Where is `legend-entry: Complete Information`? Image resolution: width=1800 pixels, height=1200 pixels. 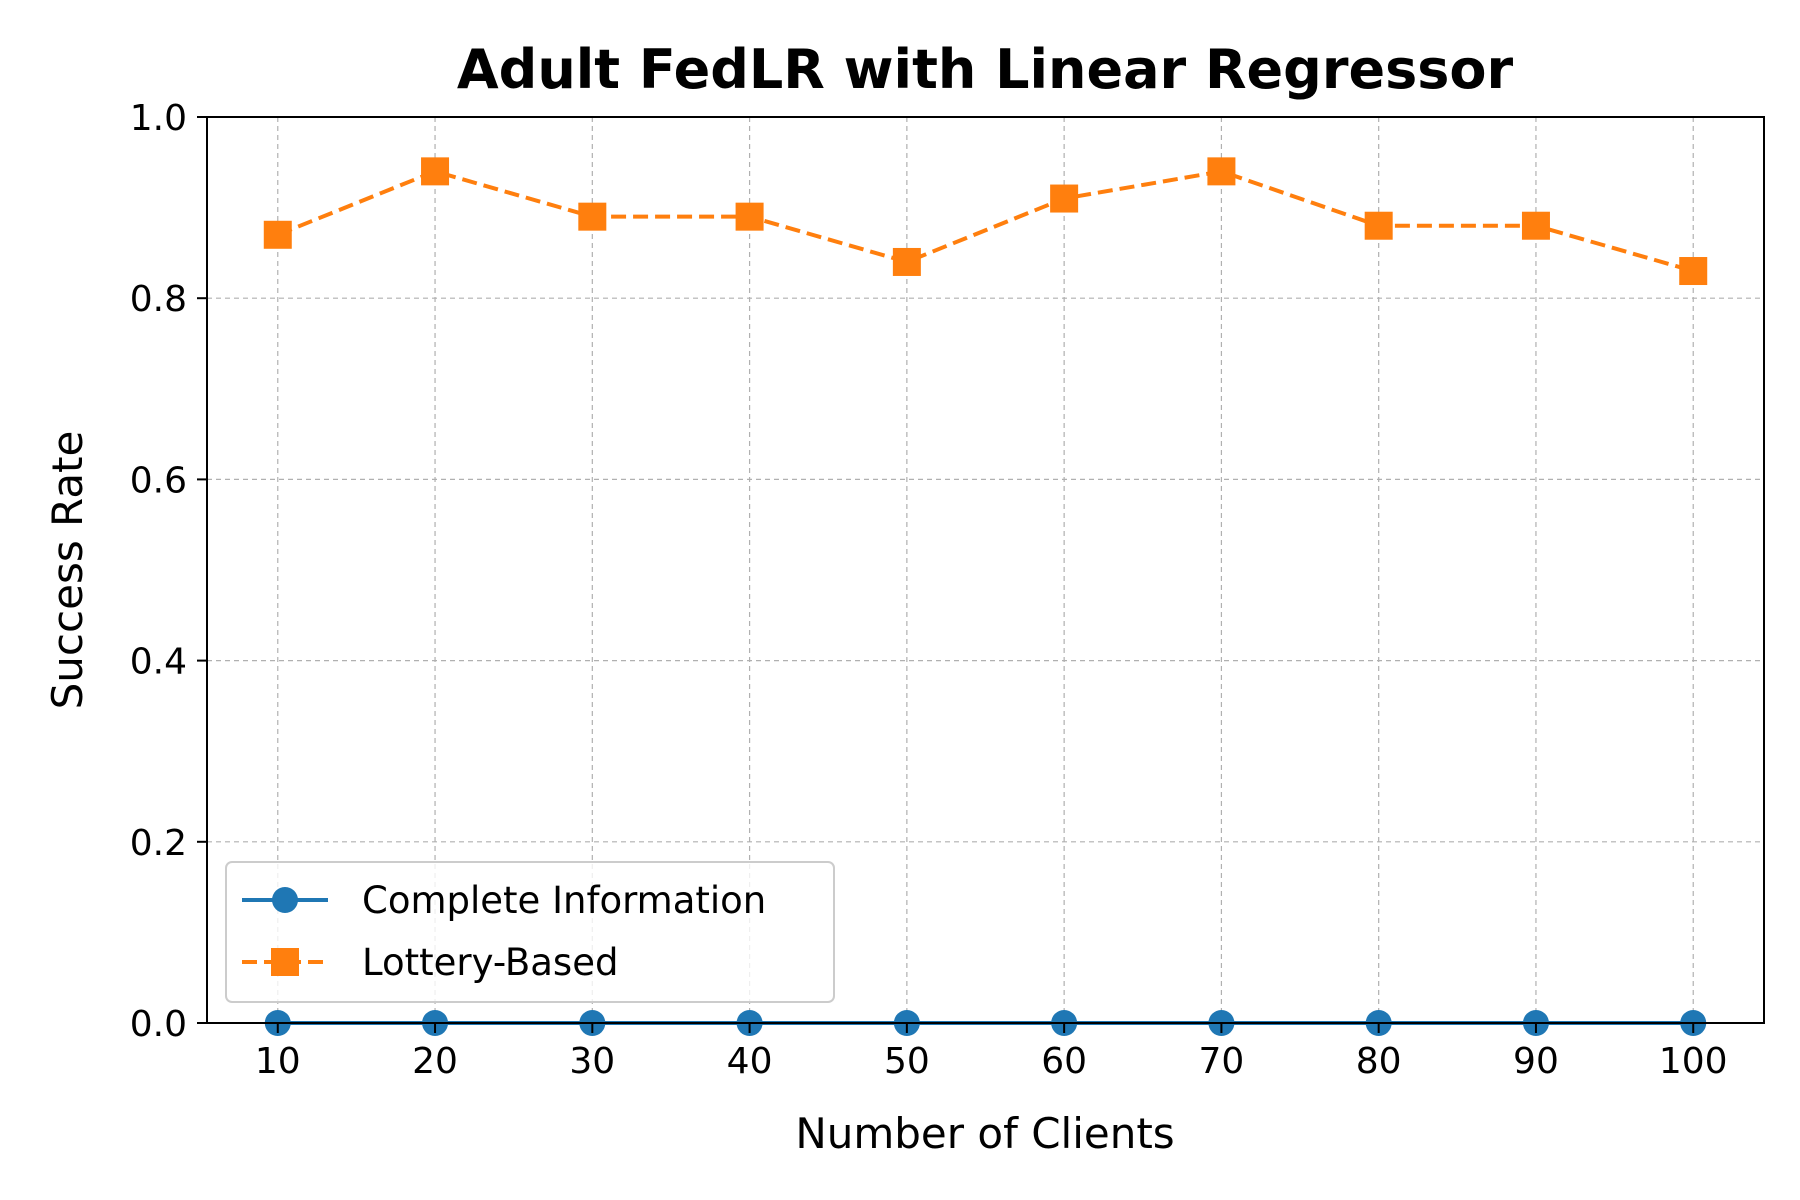 legend-entry: Complete Information is located at coordinates (504, 900).